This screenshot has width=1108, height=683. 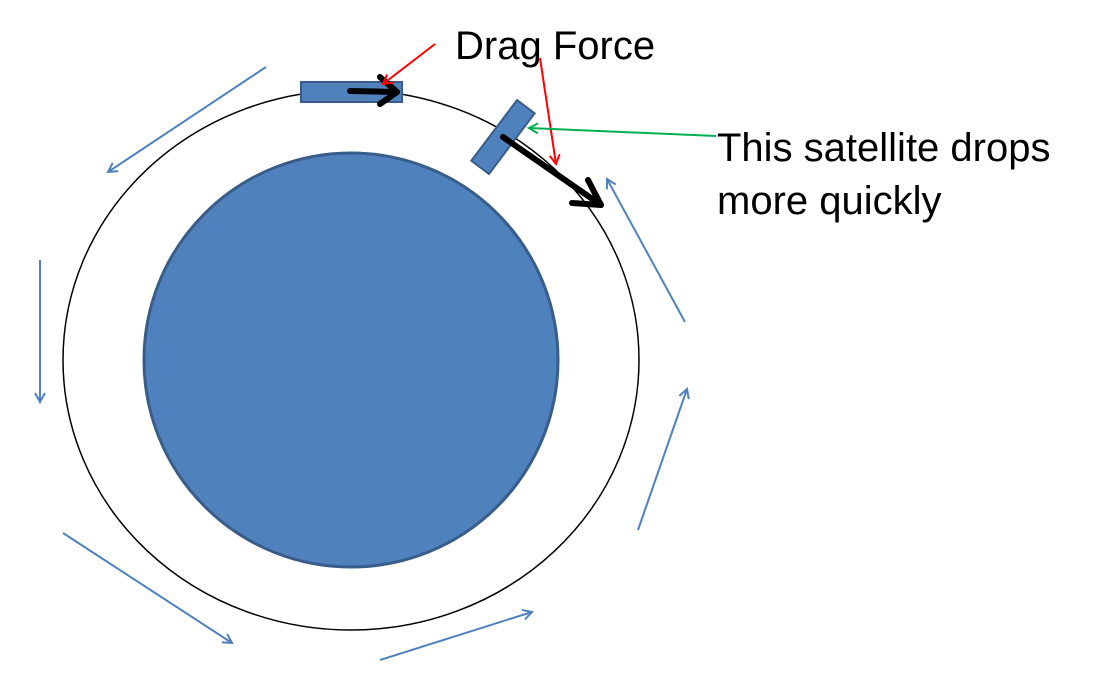 What do you see at coordinates (187, 119) in the screenshot?
I see `motion-arrow-top-left` at bounding box center [187, 119].